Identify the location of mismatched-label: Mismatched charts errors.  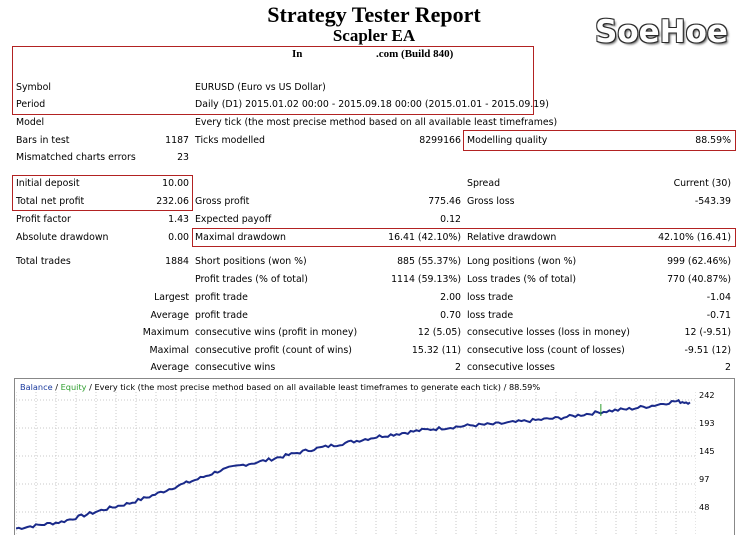
(76, 157).